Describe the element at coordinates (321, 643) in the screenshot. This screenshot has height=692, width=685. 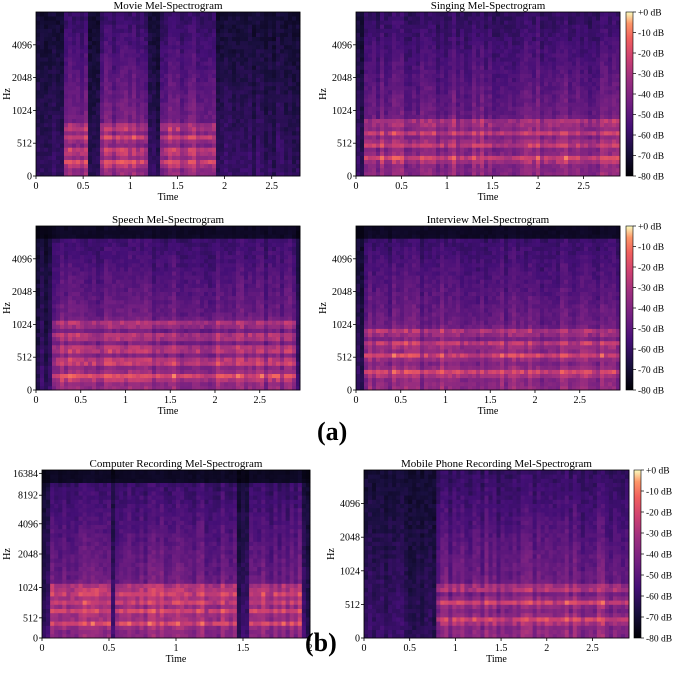
I see `panel-label-b: (b)` at that location.